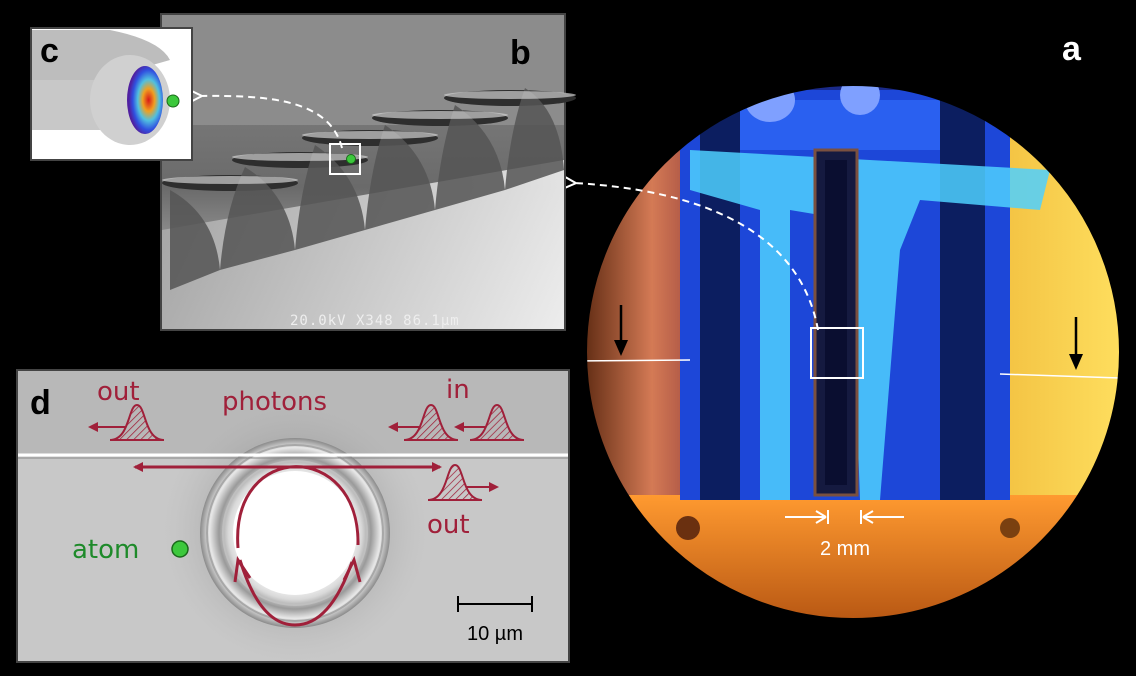 The height and width of the screenshot is (676, 1136). Describe the element at coordinates (271, 122) in the screenshot. I see `zoom-arrow-b-to-c` at that location.